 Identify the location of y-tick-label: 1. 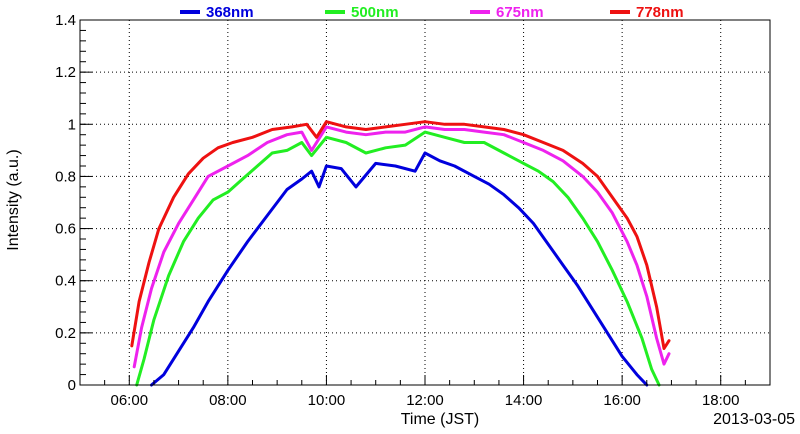
(72, 124).